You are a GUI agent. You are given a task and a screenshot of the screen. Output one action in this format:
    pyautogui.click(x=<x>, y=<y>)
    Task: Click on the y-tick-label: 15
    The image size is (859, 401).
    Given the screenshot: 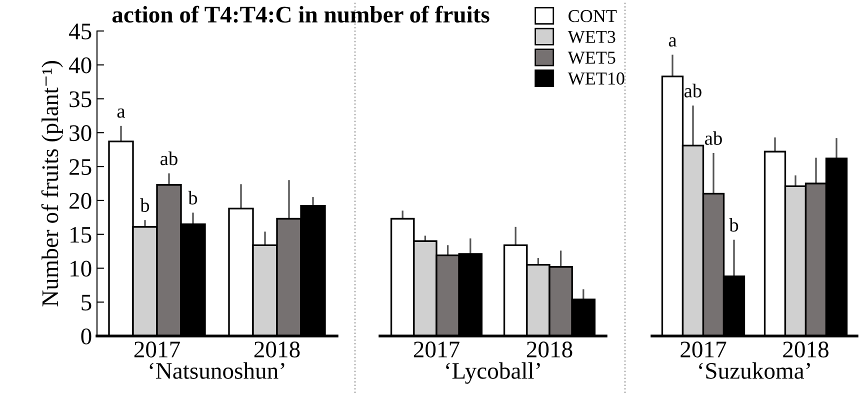 What is the action you would take?
    pyautogui.click(x=81, y=234)
    